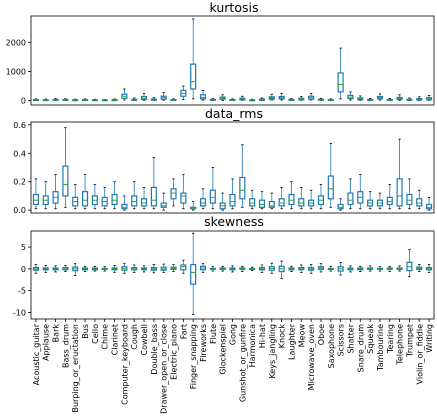 The width and height of the screenshot is (437, 419). Describe the element at coordinates (124, 364) in the screenshot. I see `x-tick-label: Computer_keyboard` at that location.